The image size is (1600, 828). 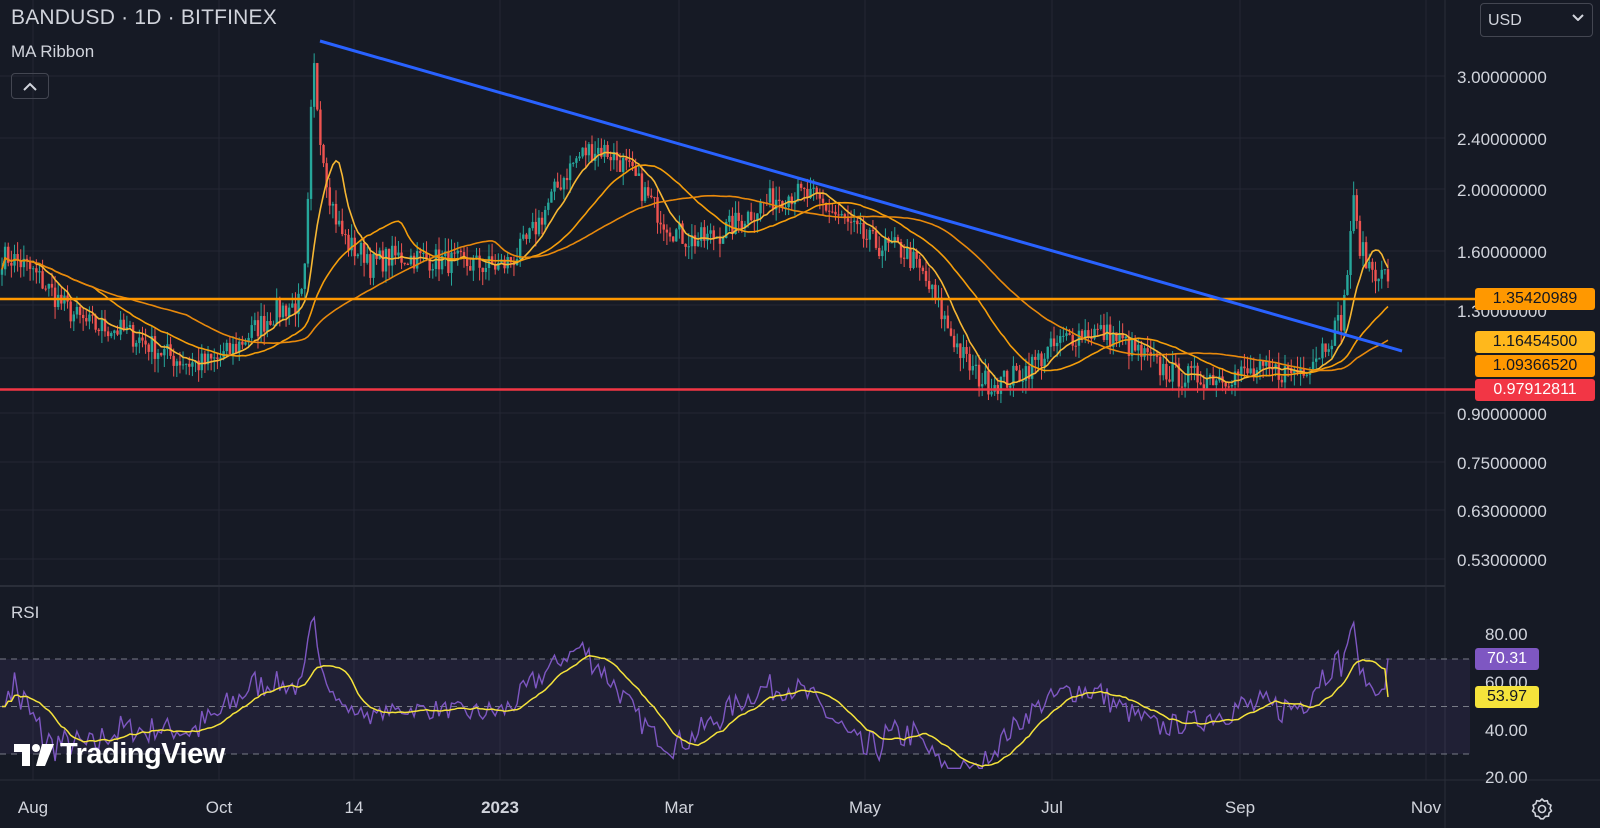 I want to click on rsi-label: RSI, so click(x=25, y=612).